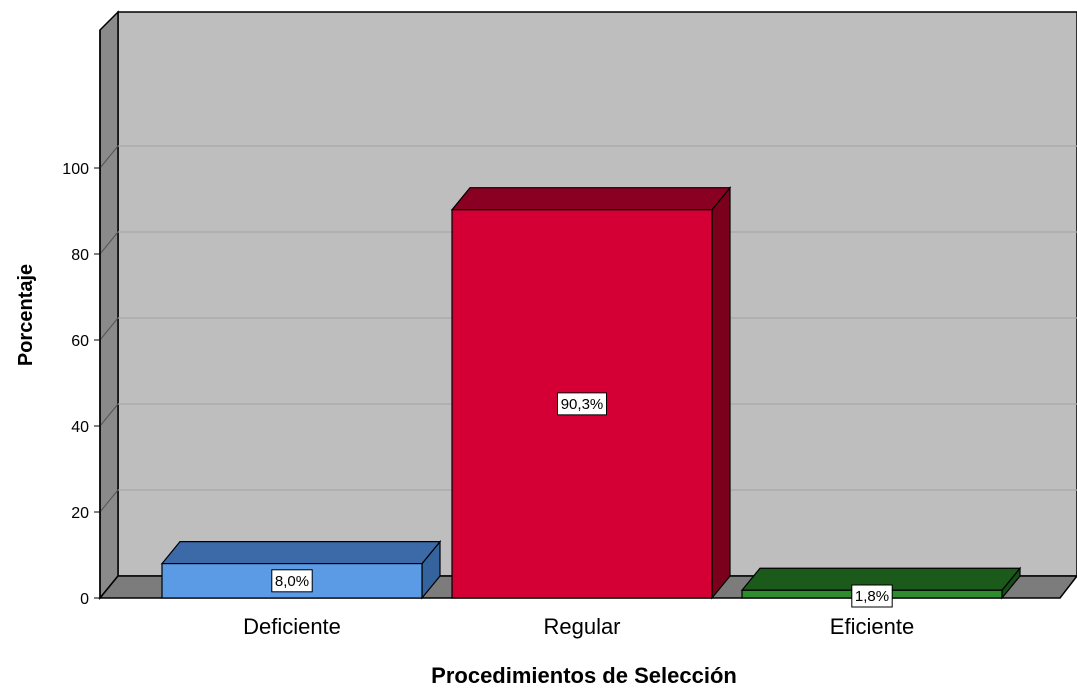 This screenshot has height=691, width=1077. Describe the element at coordinates (81, 319) in the screenshot. I see `y-axis-ticks: 0 20 40 60 80 100` at that location.